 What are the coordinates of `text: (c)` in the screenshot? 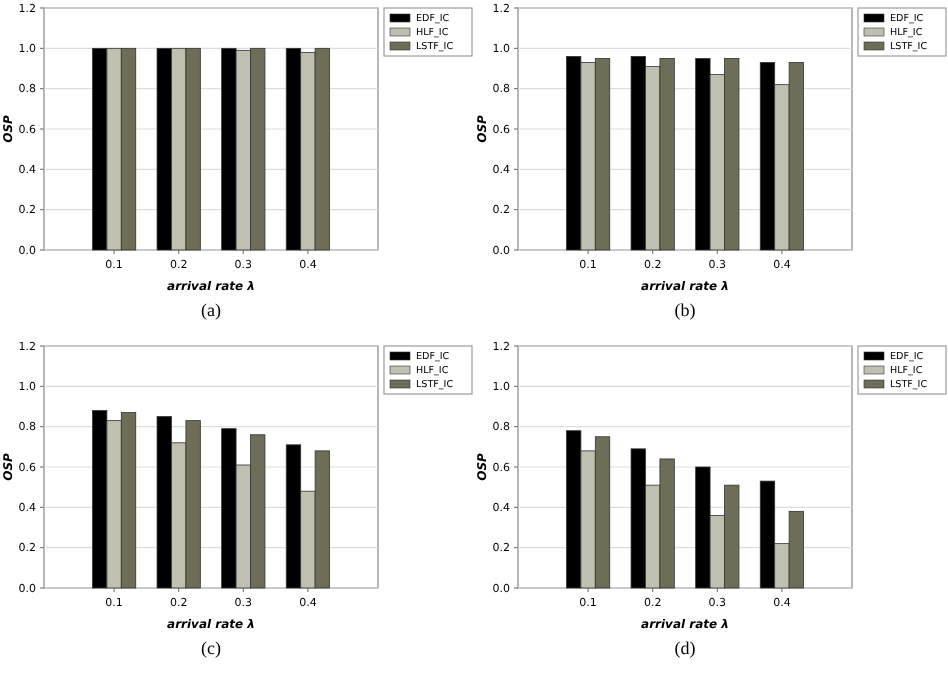 It's located at (211, 648).